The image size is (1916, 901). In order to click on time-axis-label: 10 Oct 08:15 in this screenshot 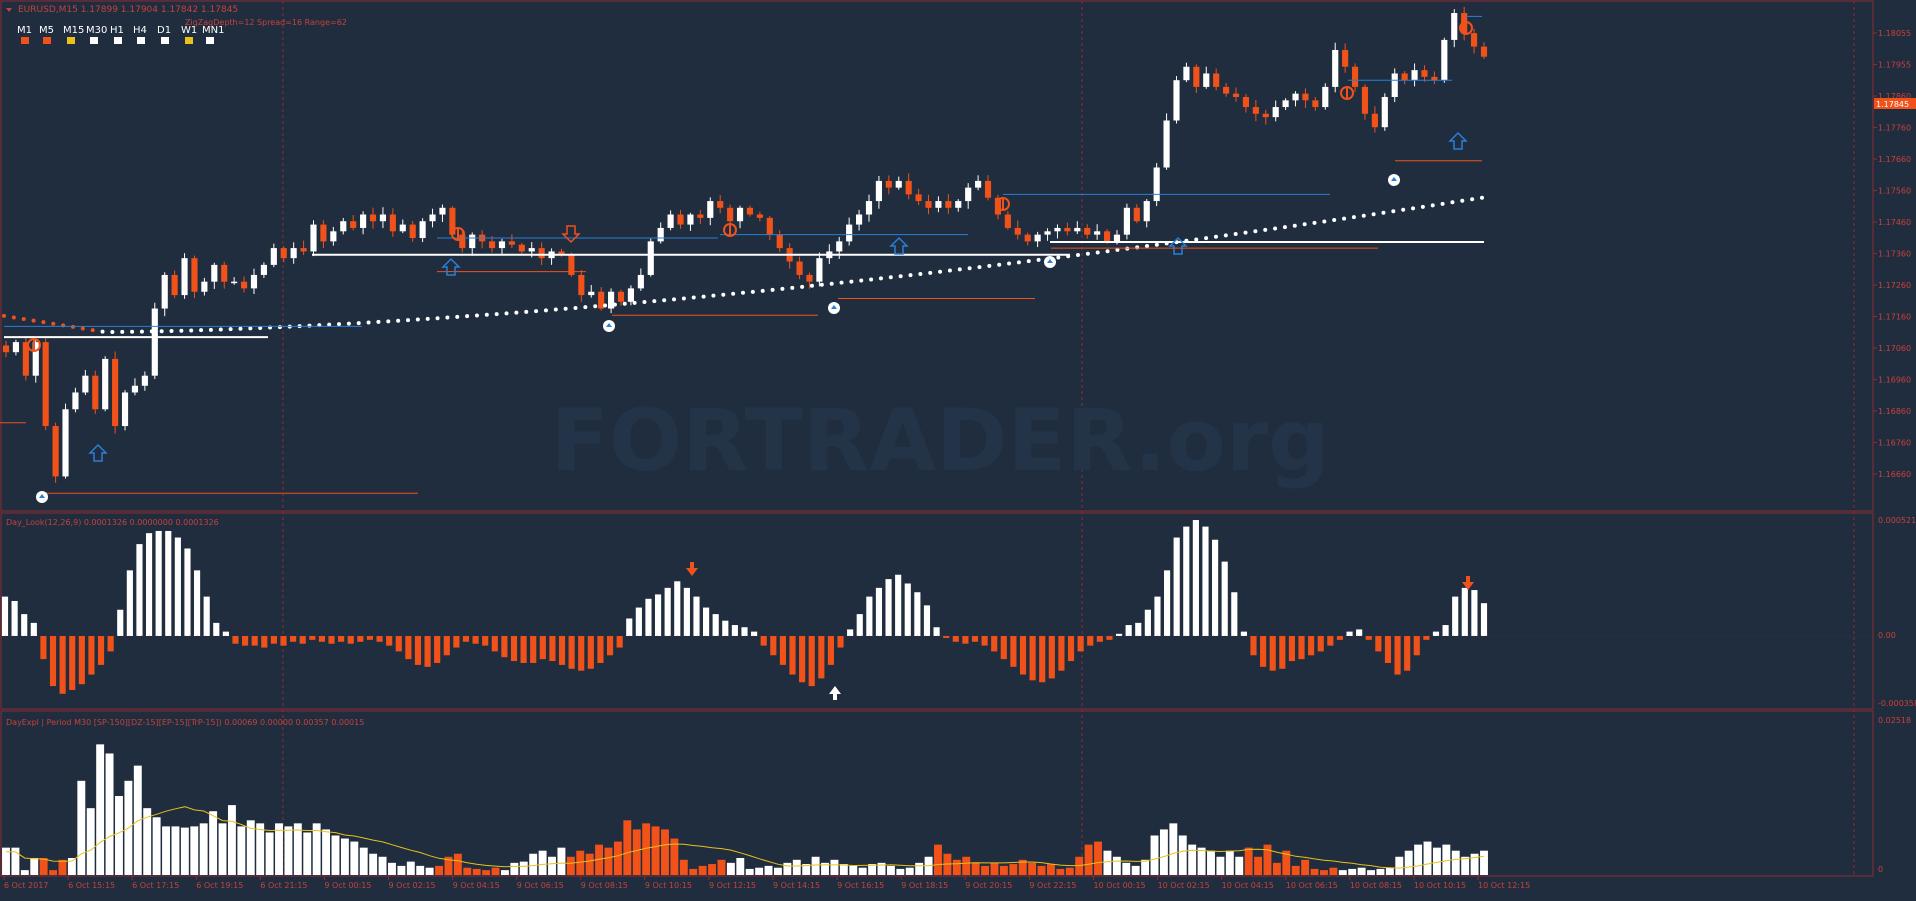, I will do `click(1376, 885)`.